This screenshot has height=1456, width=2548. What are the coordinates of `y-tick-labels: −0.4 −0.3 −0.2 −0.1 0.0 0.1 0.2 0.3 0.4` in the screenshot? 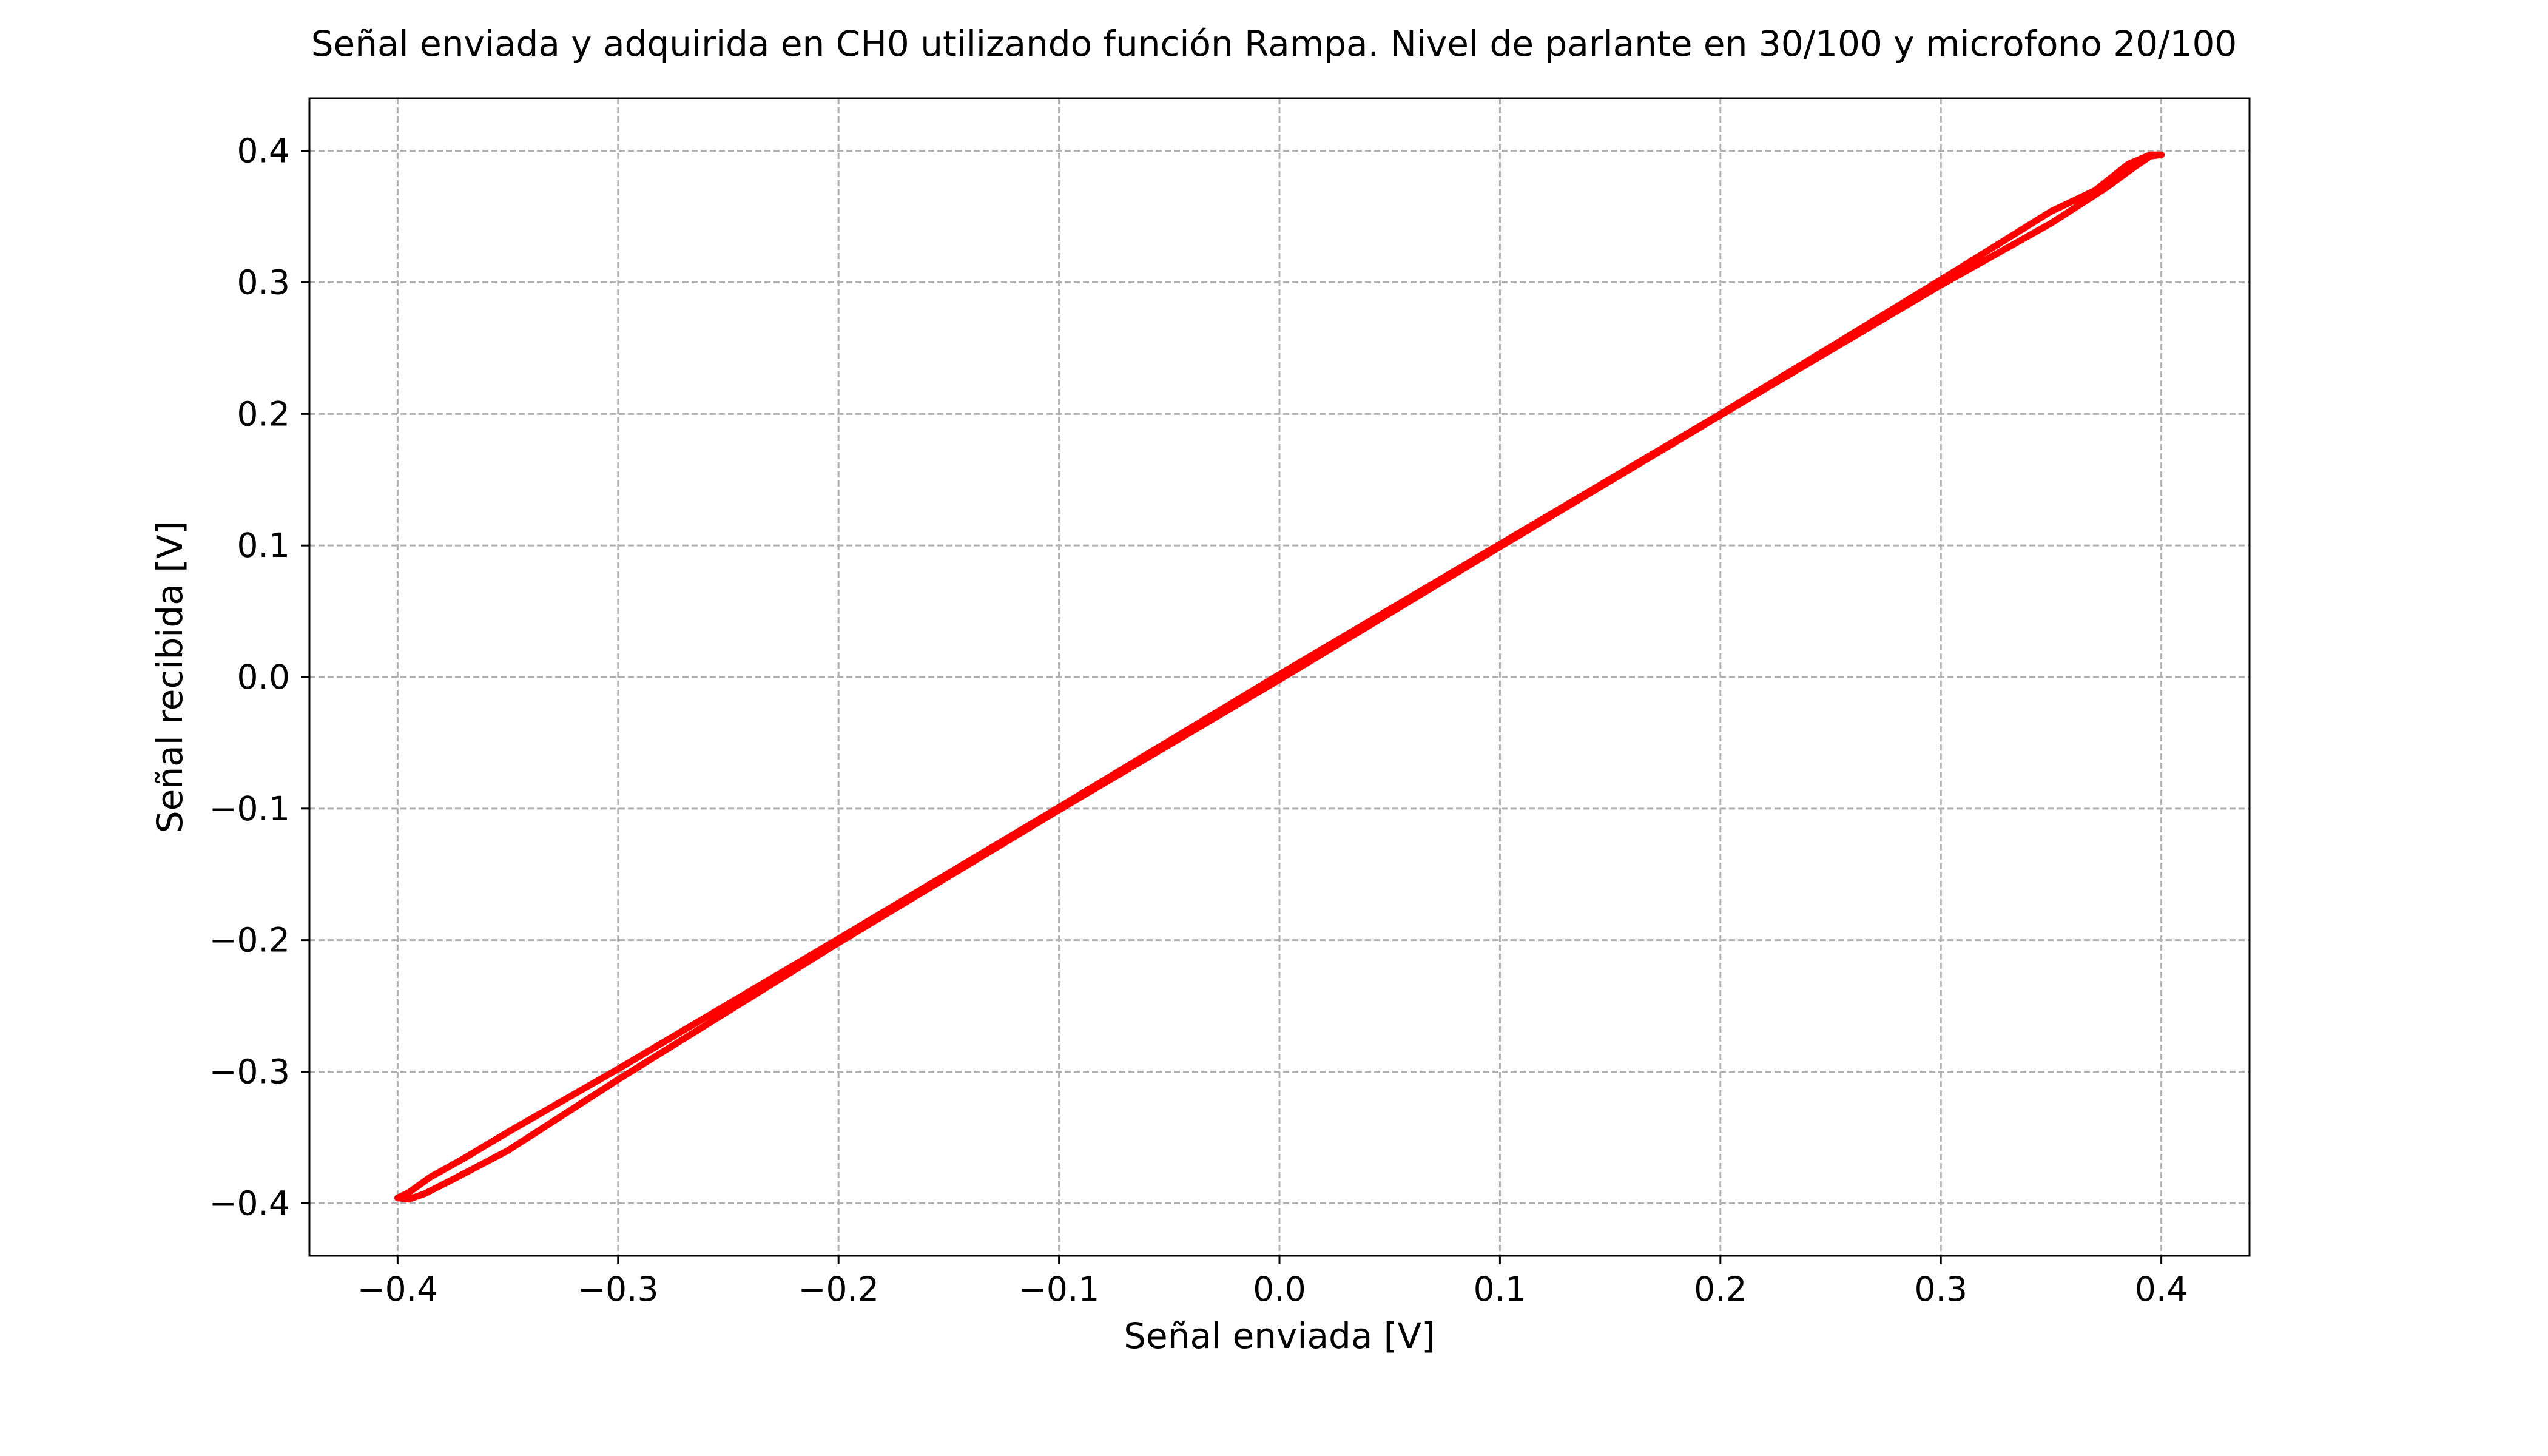 It's located at (249, 677).